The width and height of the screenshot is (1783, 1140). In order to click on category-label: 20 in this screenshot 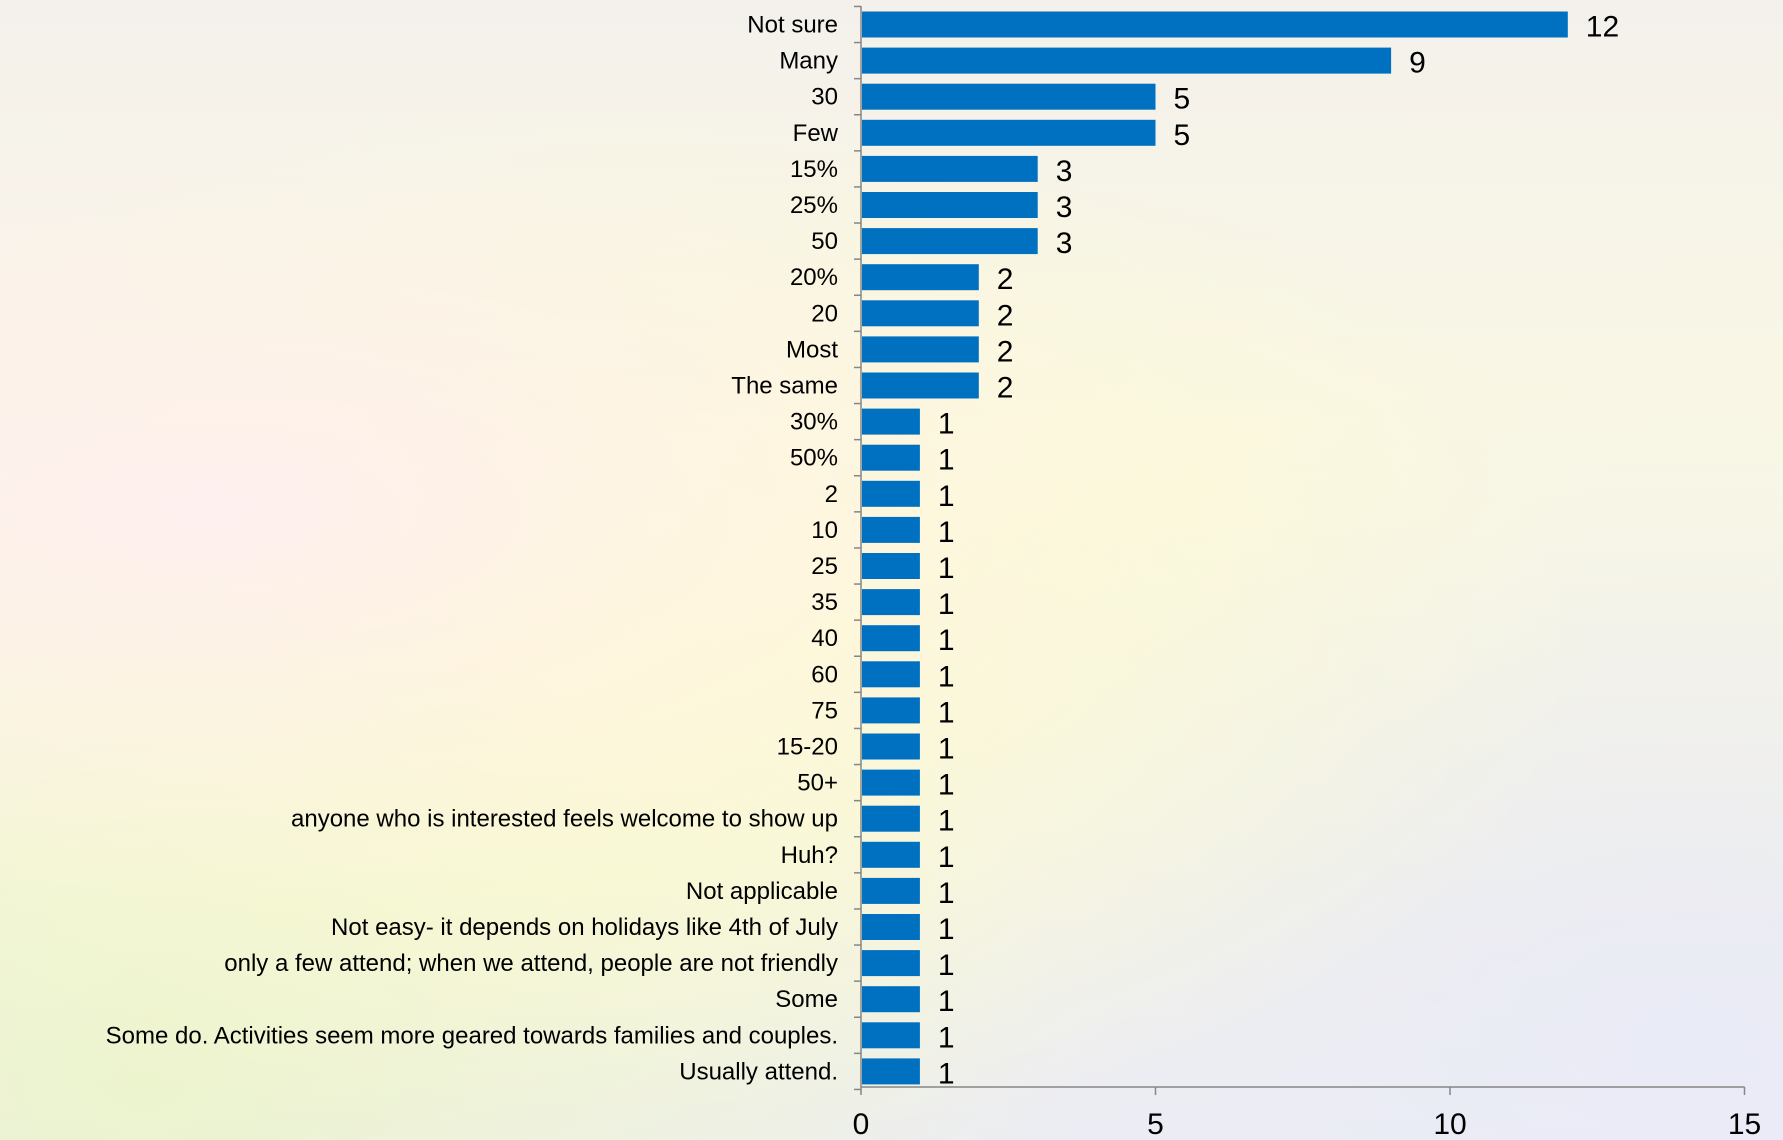, I will do `click(824, 313)`.